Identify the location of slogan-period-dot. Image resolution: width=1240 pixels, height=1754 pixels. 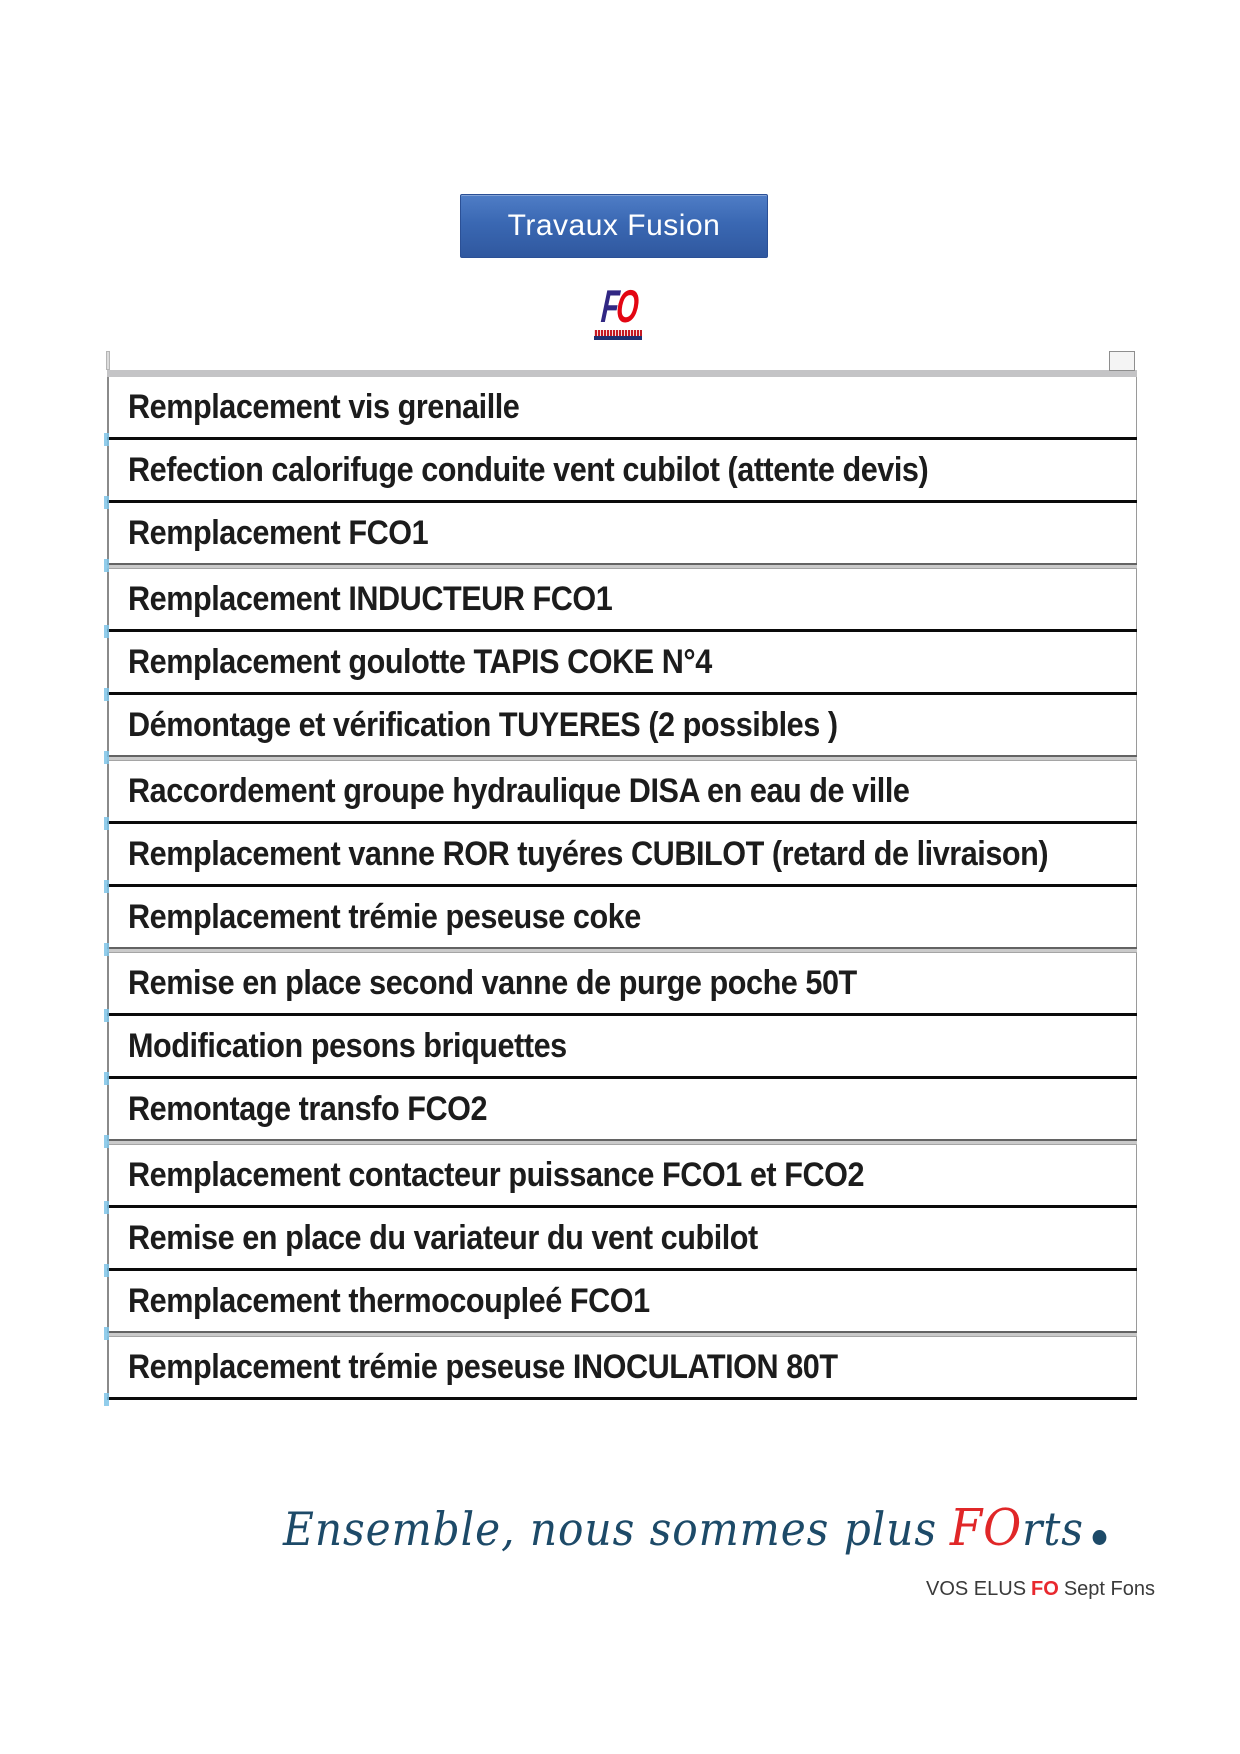
(1099, 1537).